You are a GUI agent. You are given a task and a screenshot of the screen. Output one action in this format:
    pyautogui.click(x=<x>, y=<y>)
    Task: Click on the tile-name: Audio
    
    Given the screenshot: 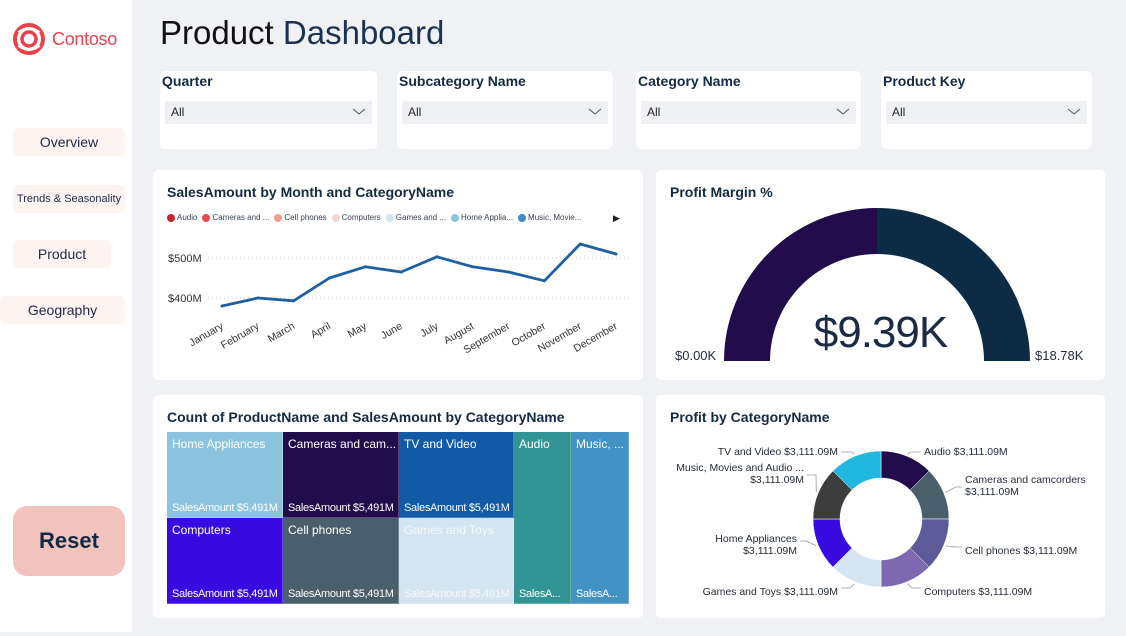 What is the action you would take?
    pyautogui.click(x=534, y=444)
    